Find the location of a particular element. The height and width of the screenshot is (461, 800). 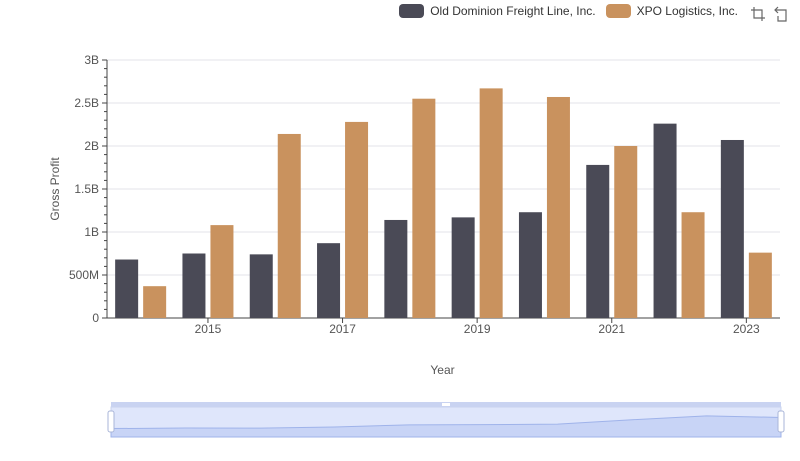

bar-old-dominion-2023 is located at coordinates (732, 228).